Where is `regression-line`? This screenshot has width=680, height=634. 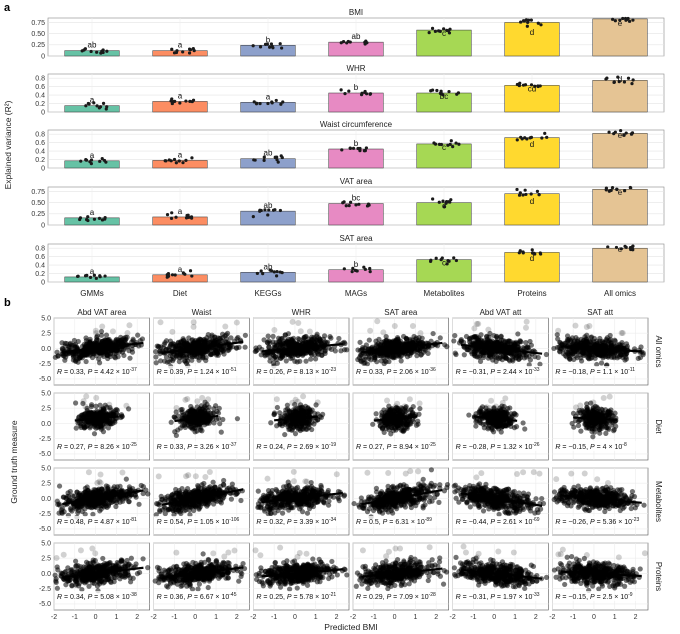
regression-line is located at coordinates (103, 347).